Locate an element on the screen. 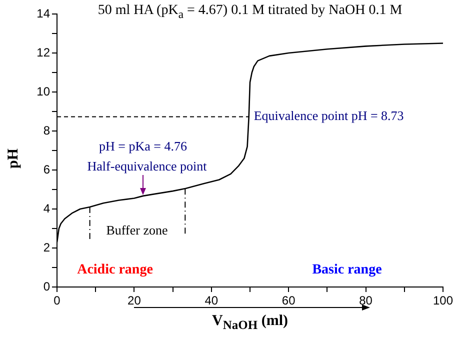 The height and width of the screenshot is (339, 459). annotation: Half-equivalence point is located at coordinates (147, 166).